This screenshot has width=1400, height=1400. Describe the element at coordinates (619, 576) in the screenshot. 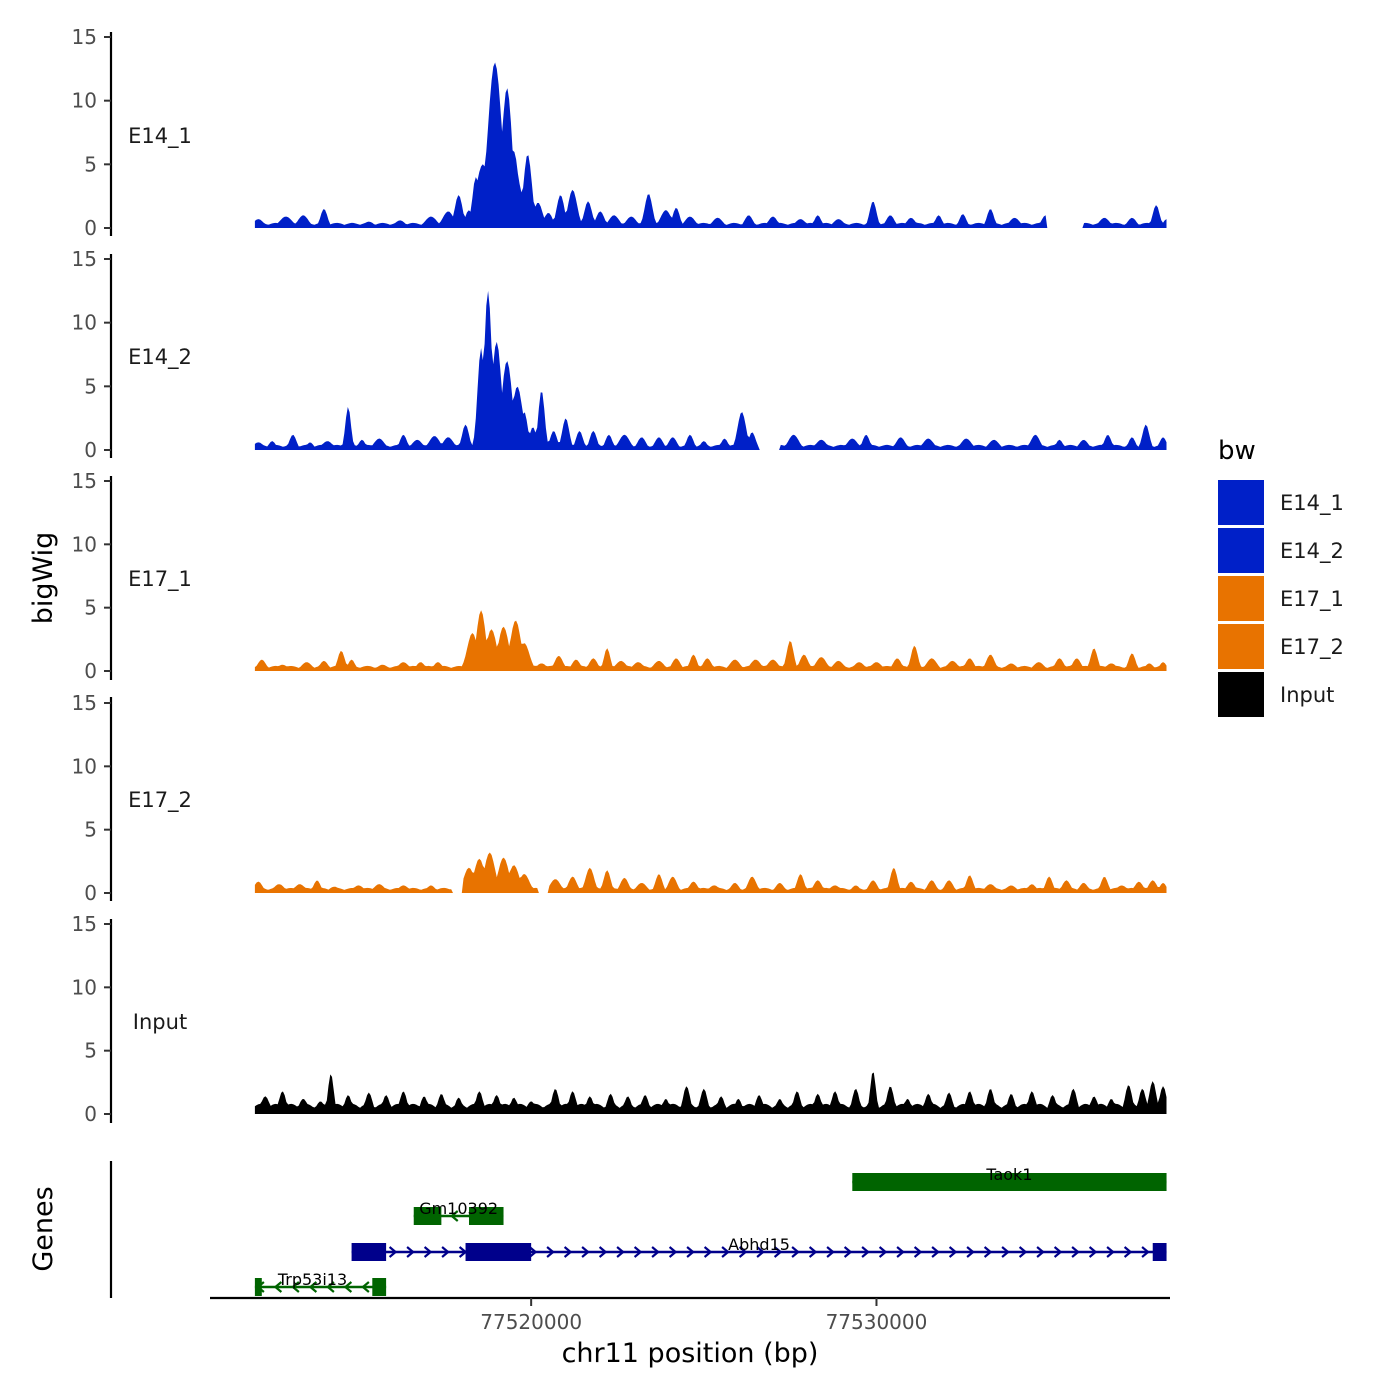

I see `track-panel-e17-1: 0 5 10 15 E17_1` at that location.